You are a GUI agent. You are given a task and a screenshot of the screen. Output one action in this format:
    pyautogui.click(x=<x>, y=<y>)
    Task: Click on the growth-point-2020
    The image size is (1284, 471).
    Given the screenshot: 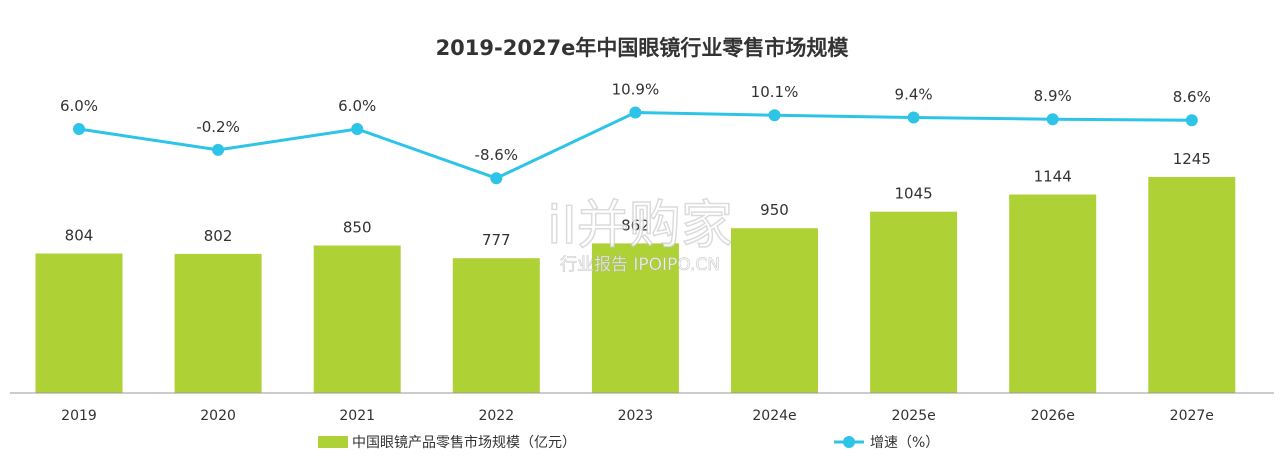 What is the action you would take?
    pyautogui.click(x=218, y=149)
    